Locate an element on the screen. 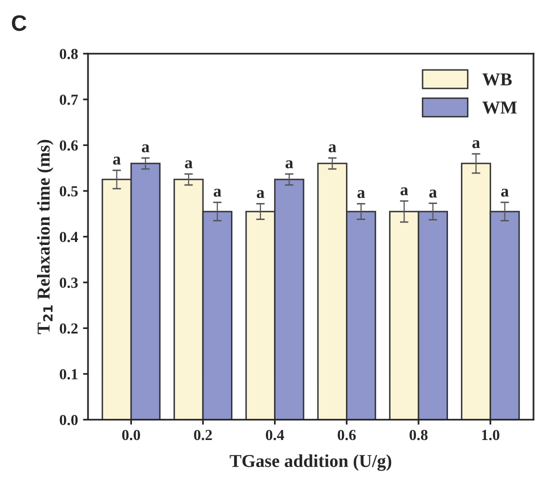  text: C is located at coordinates (19, 23).